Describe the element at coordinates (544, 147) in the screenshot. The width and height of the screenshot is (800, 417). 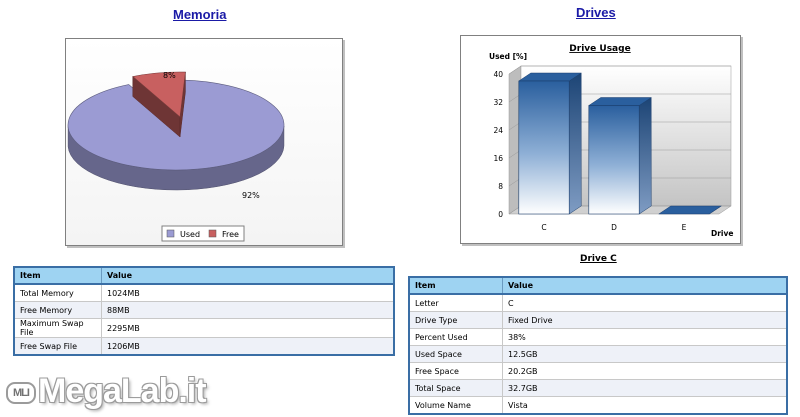
I see `bar-front-c` at that location.